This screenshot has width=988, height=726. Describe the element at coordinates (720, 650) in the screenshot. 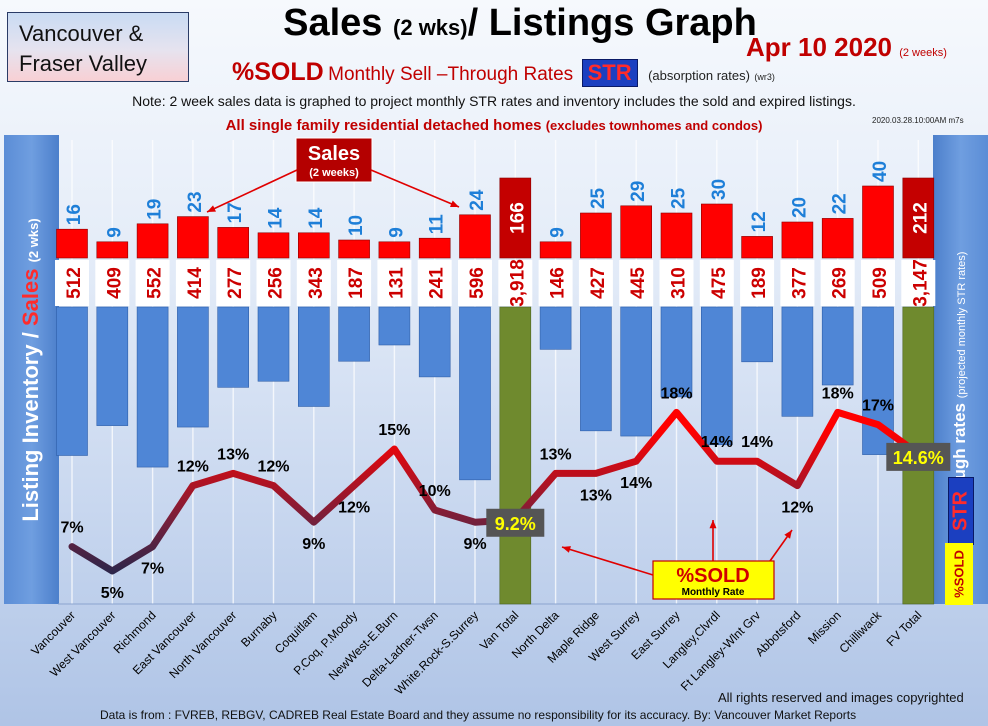

I see `category-label: Ft Langley-Wlnt Grv` at that location.